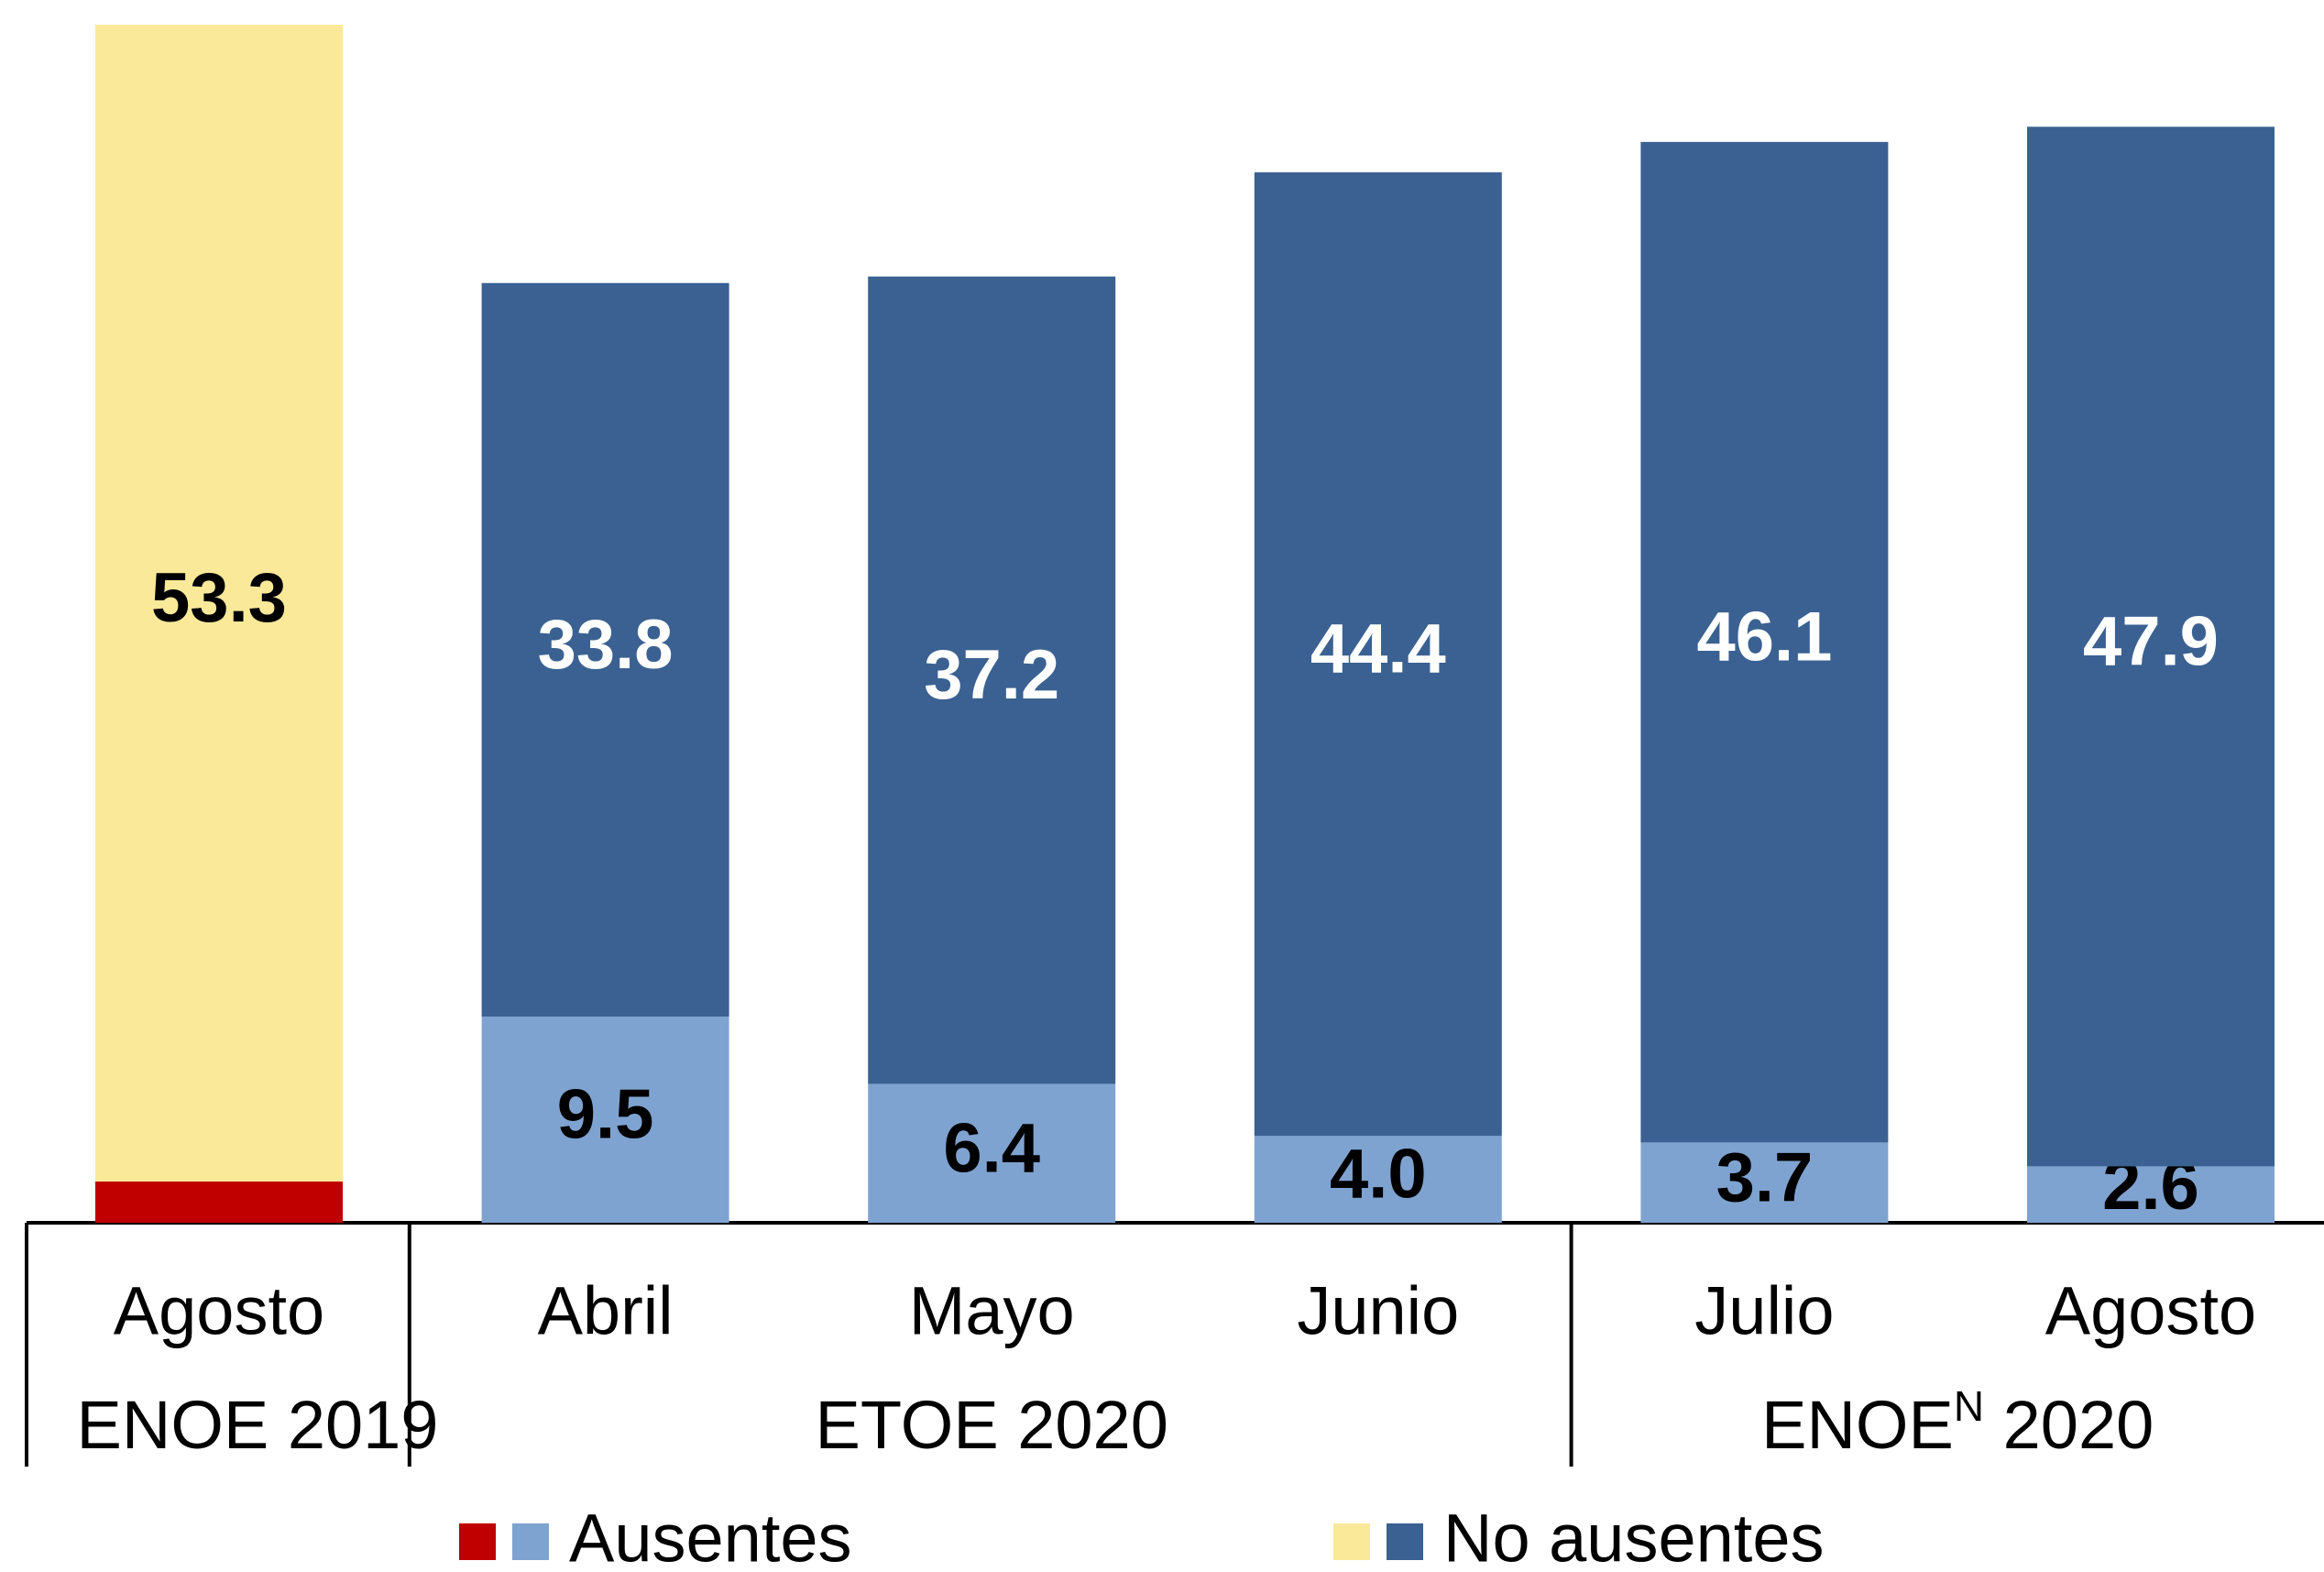 Image resolution: width=2324 pixels, height=1572 pixels. What do you see at coordinates (1764, 638) in the screenshot?
I see `value-label: 46.1` at bounding box center [1764, 638].